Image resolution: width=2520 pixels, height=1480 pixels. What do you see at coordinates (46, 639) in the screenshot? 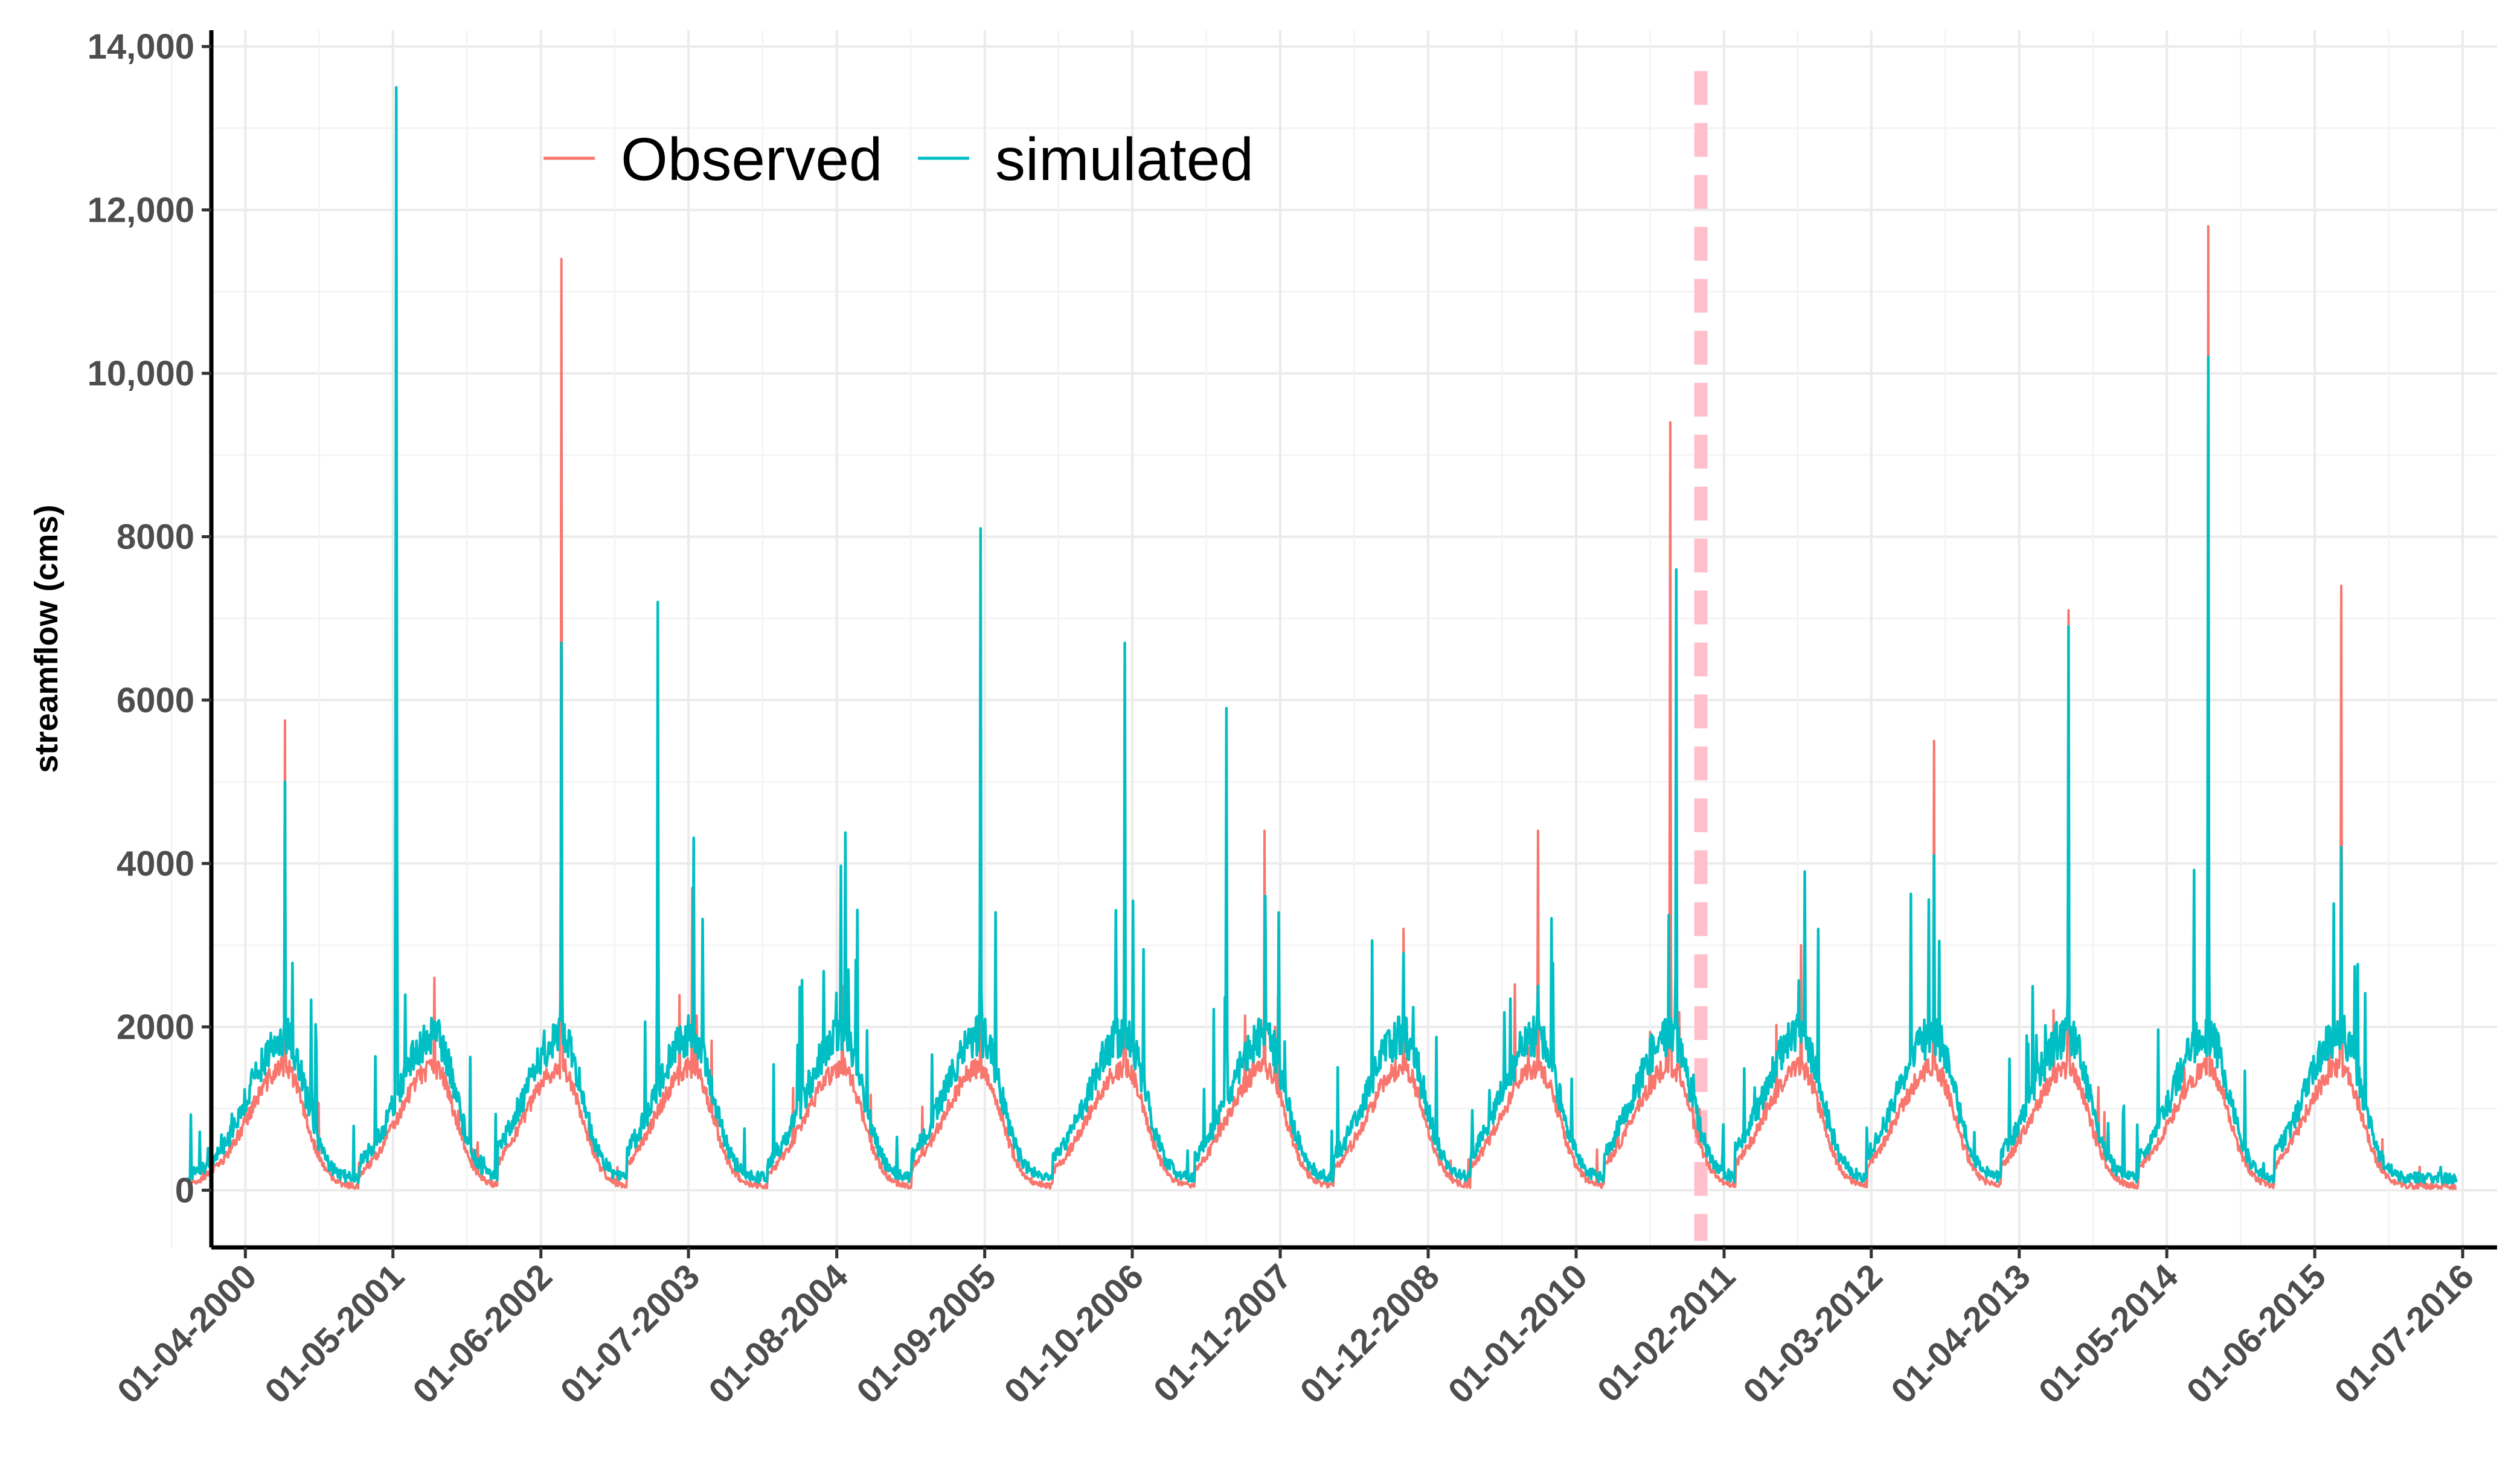
I see `y-axis-title: streamflow (cms)` at bounding box center [46, 639].